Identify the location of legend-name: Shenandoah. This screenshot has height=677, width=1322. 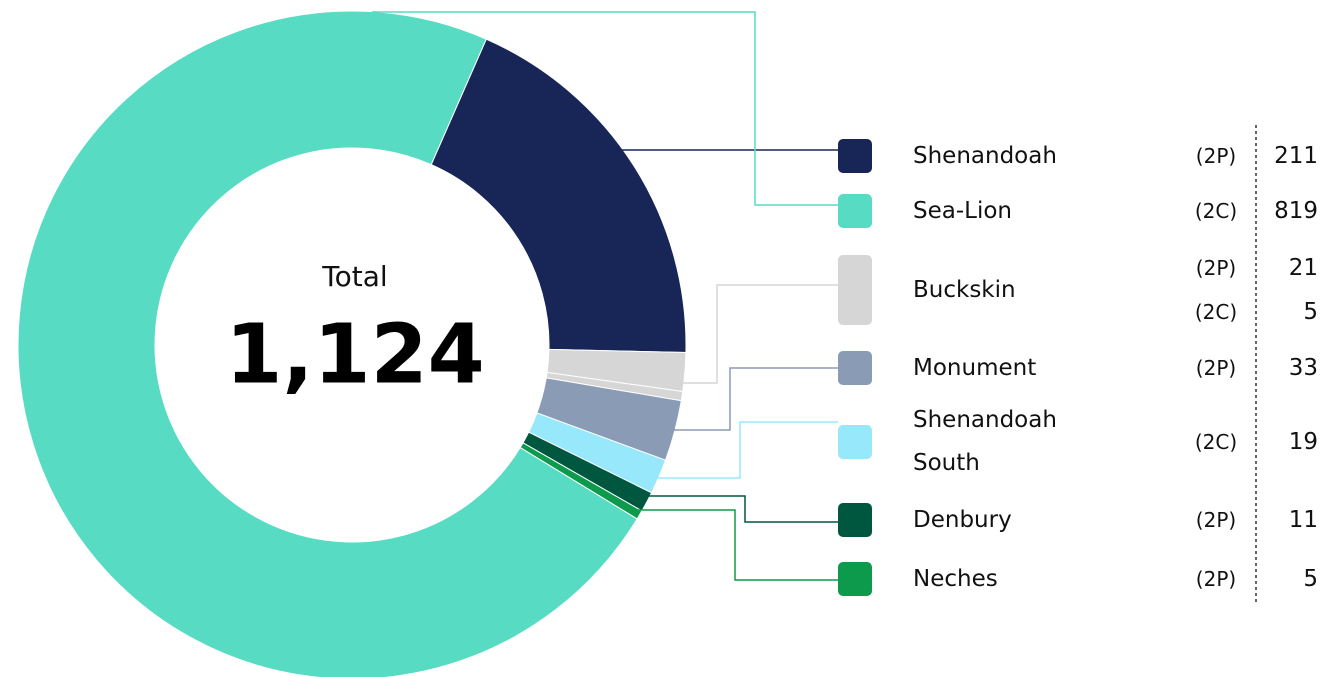
(985, 155).